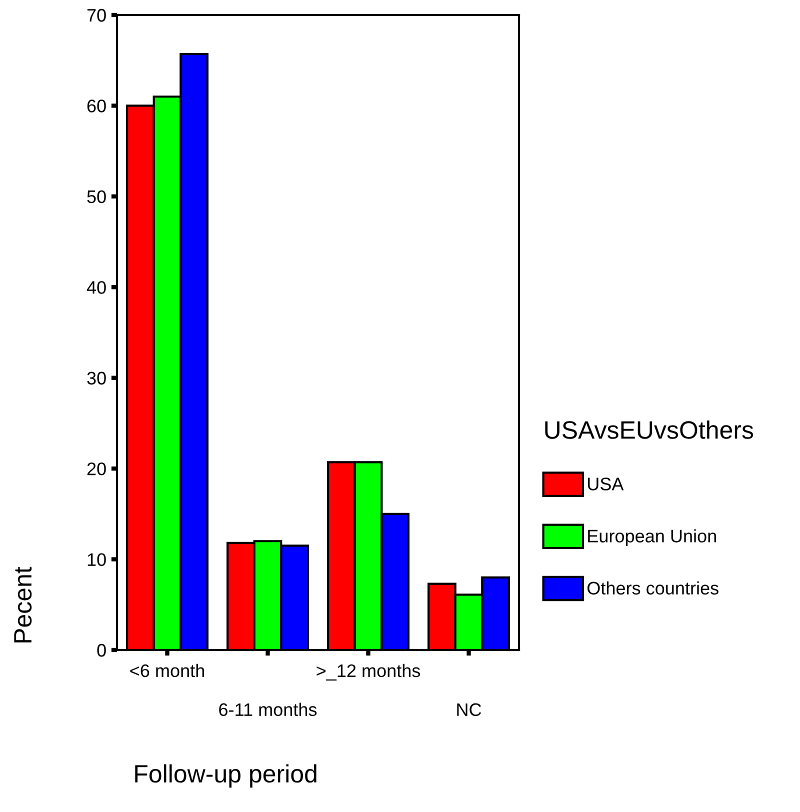 Image resolution: width=800 pixels, height=812 pixels. Describe the element at coordinates (167, 671) in the screenshot. I see `x-tick-label: <6 month` at that location.